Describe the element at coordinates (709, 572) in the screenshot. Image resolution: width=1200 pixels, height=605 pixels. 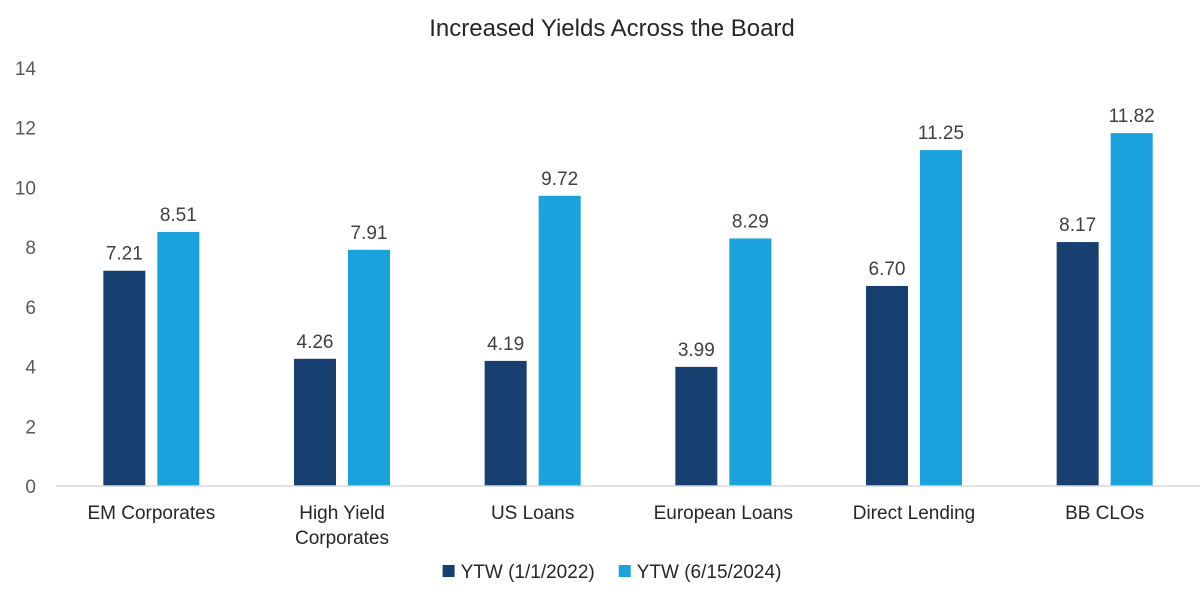
I see `legend-label: YTW (6/15/2024)` at that location.